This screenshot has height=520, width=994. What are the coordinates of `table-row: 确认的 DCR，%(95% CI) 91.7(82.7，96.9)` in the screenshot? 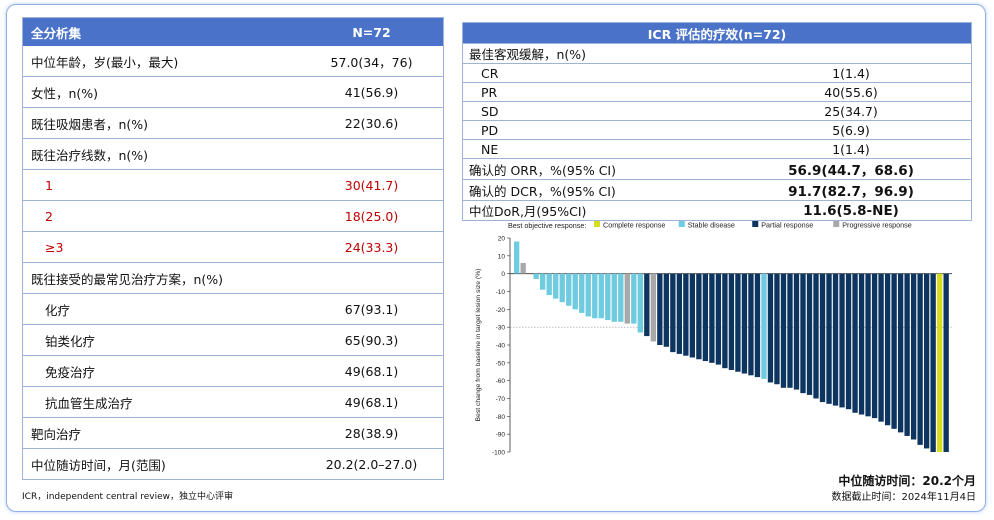 It's located at (717, 190).